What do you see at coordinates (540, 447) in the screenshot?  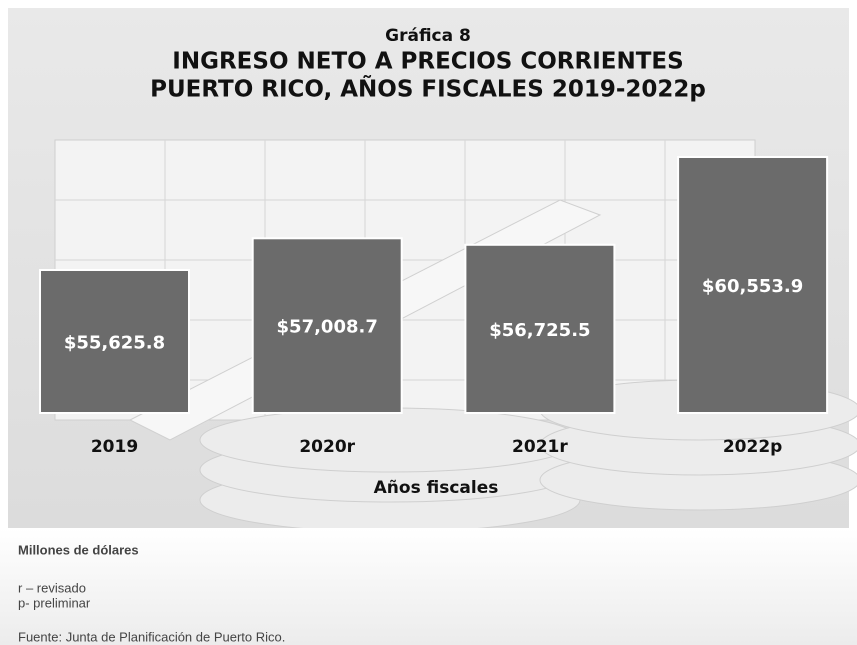 I see `x-tick-label: 2021r` at bounding box center [540, 447].